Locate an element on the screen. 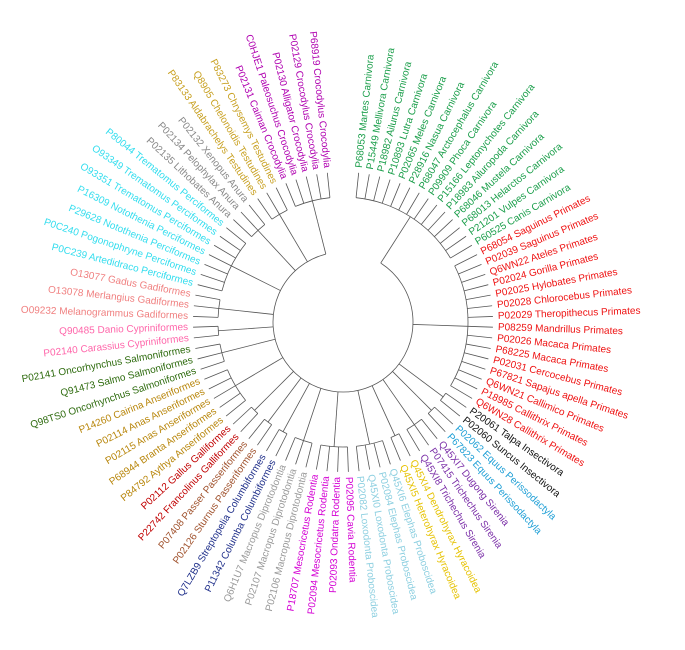  leaf-label: P02093 Ondatra Rodentia is located at coordinates (335, 534).